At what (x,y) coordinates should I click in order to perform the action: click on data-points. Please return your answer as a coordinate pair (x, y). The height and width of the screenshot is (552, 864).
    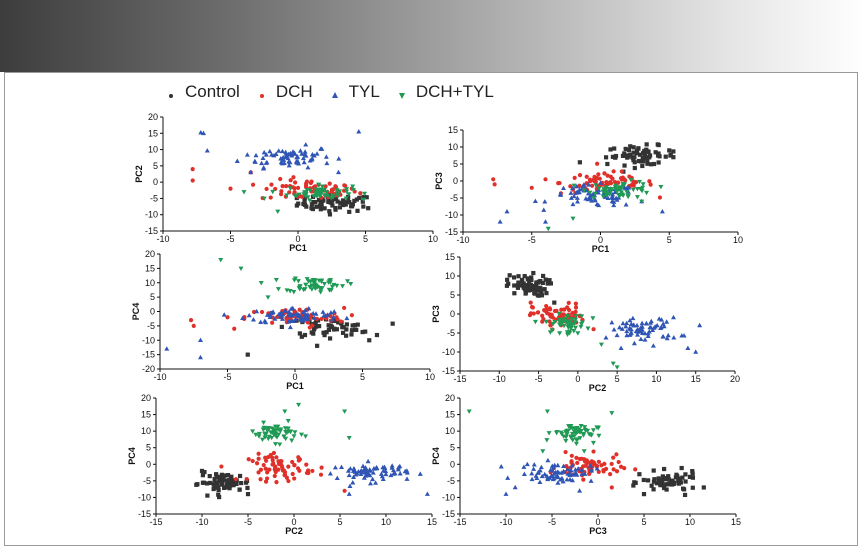
    Looking at the image, I should click on (280, 173).